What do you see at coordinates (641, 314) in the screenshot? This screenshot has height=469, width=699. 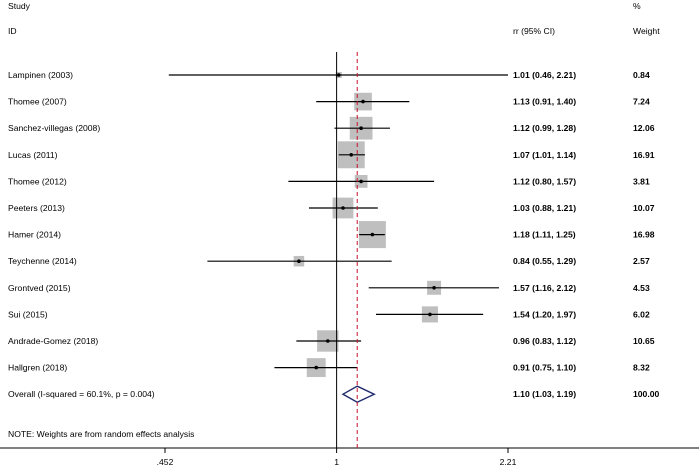 I see `weight-text: 6.02` at bounding box center [641, 314].